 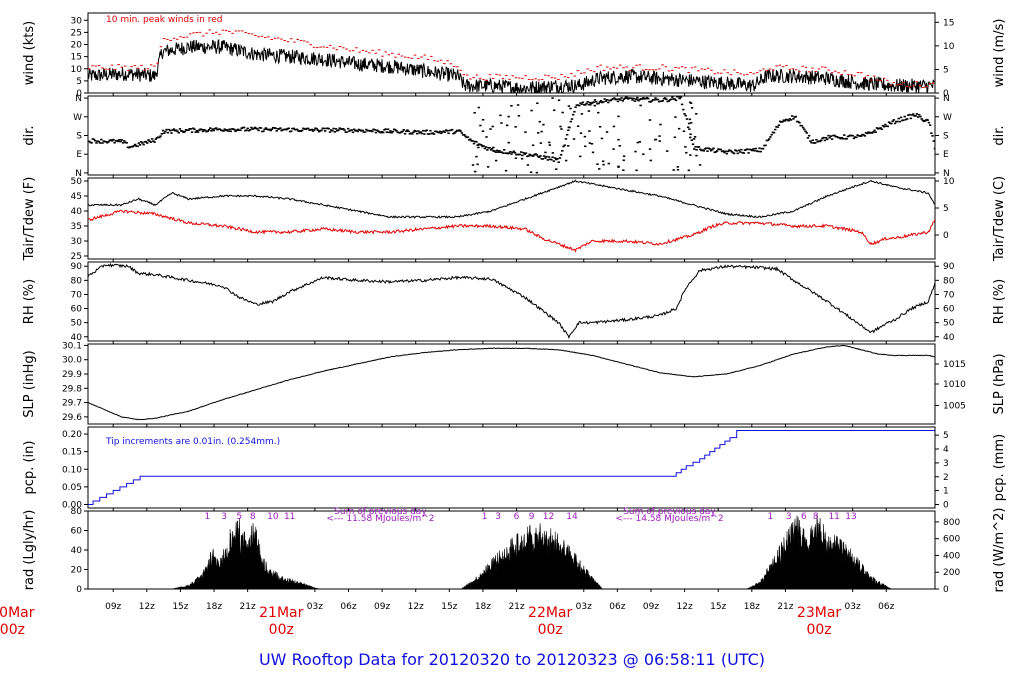 I want to click on rad-annotation: Sum of previous day, so click(x=380, y=512).